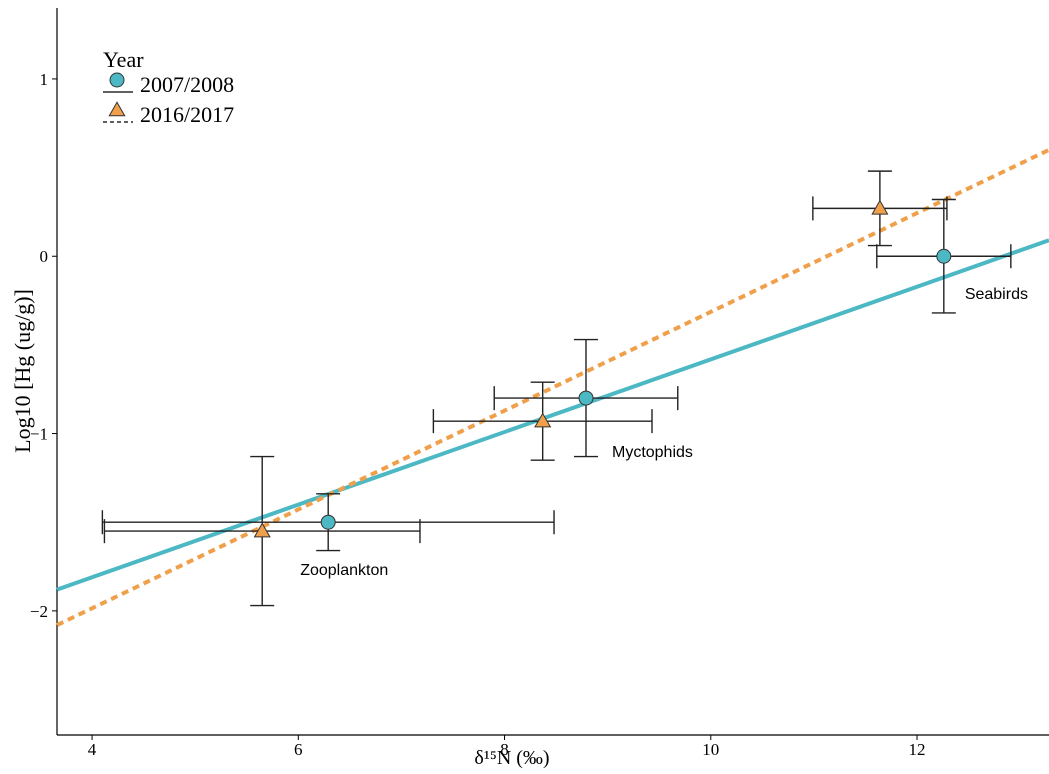 This screenshot has width=1049, height=774. What do you see at coordinates (344, 570) in the screenshot?
I see `annotation: Zooplankton` at bounding box center [344, 570].